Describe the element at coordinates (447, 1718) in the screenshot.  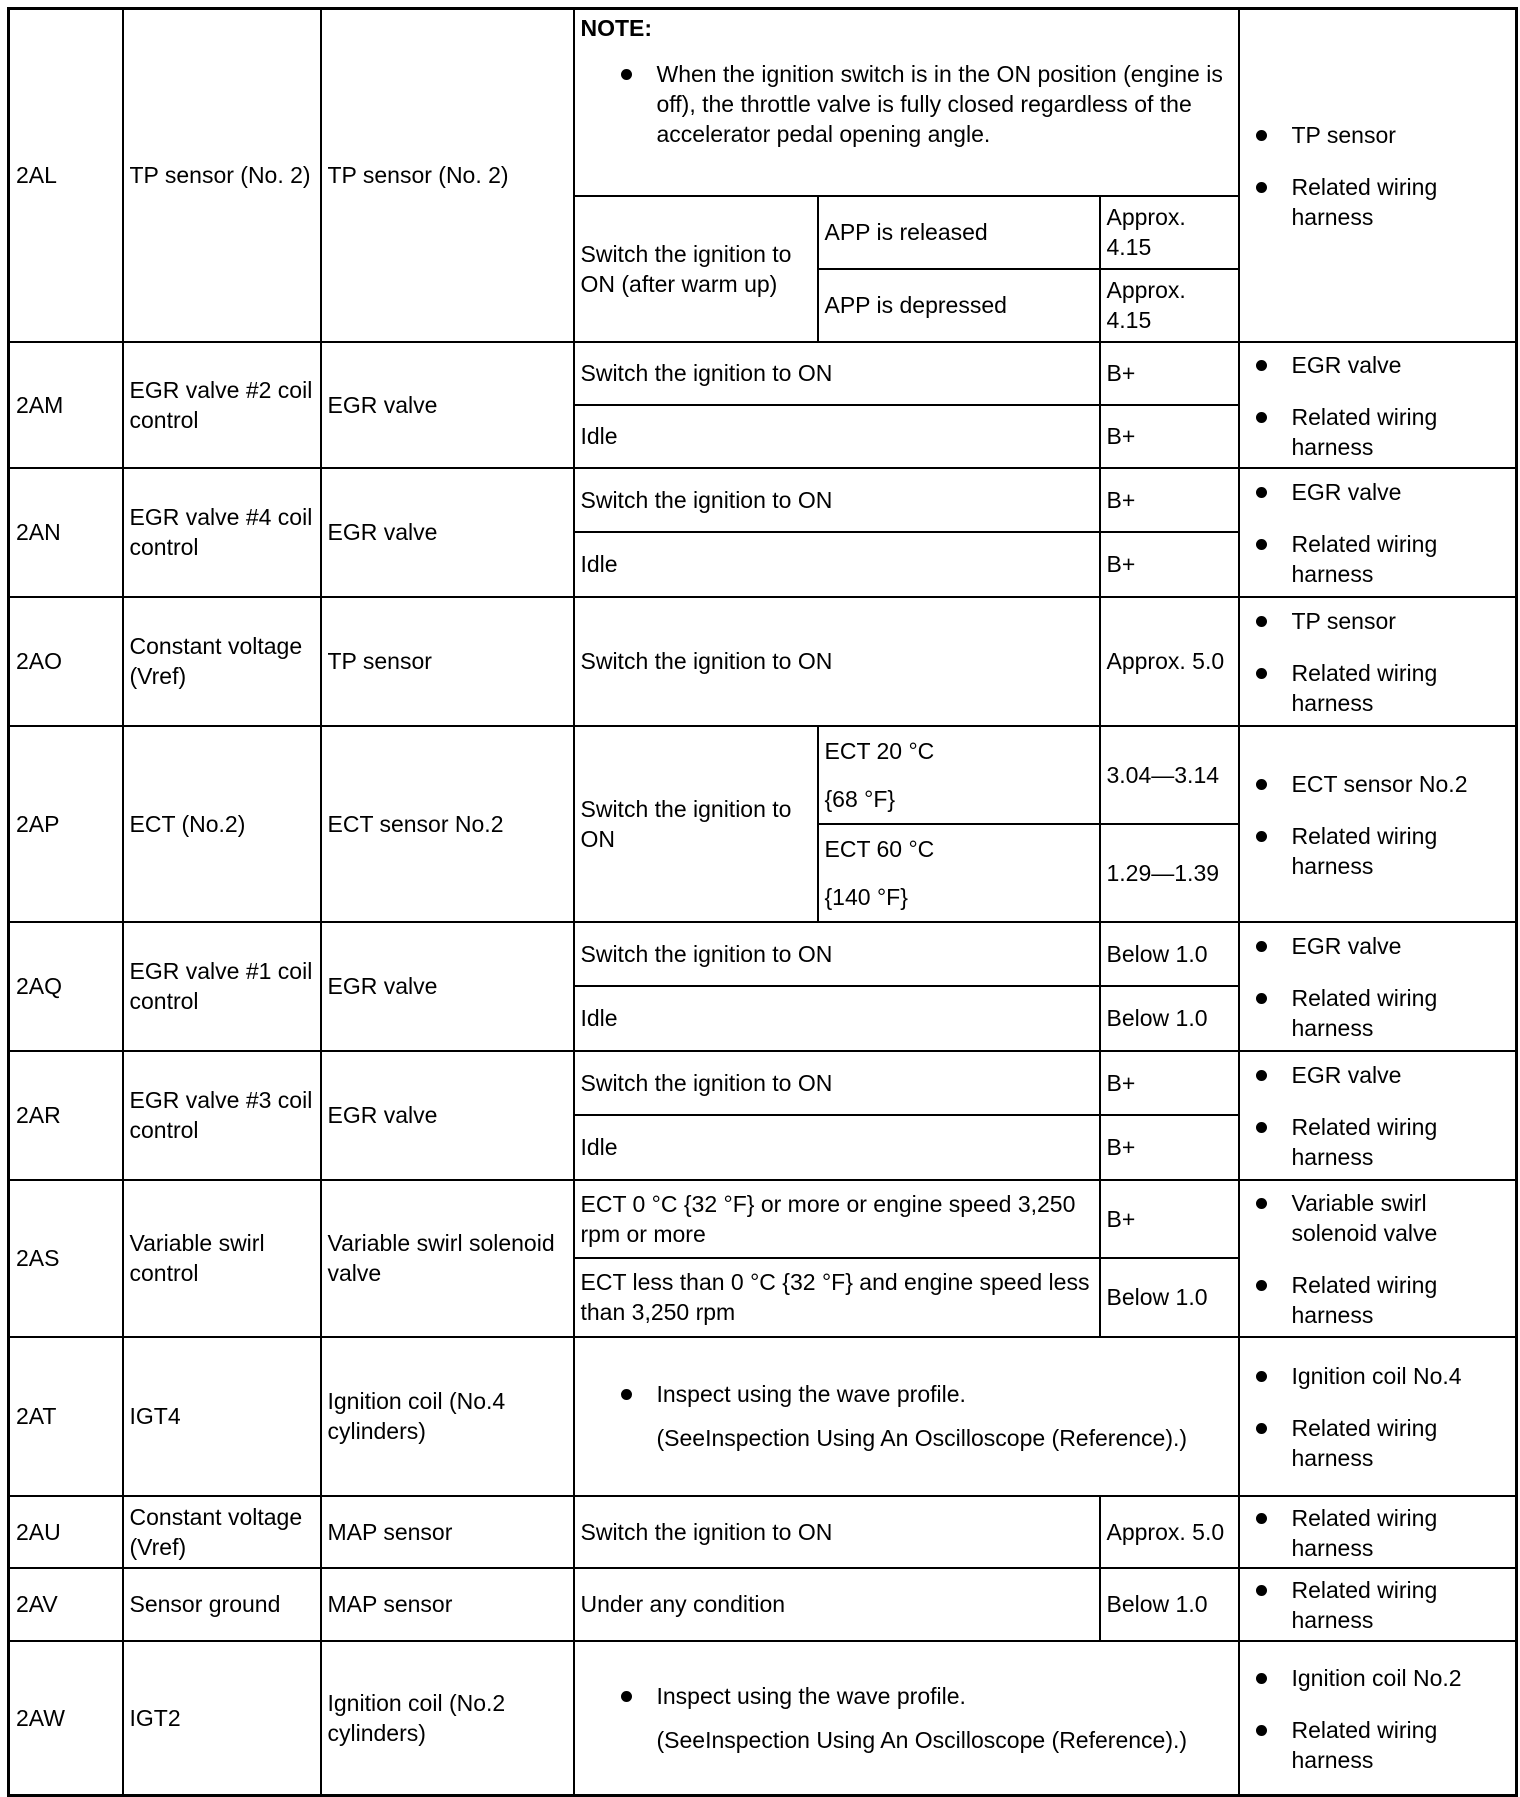
I see `connected-to-cell: Ignition coil (No.2 cylinders)` at that location.